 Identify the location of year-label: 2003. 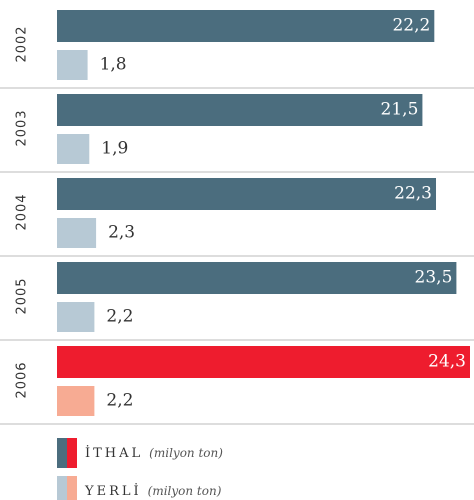
(22, 127).